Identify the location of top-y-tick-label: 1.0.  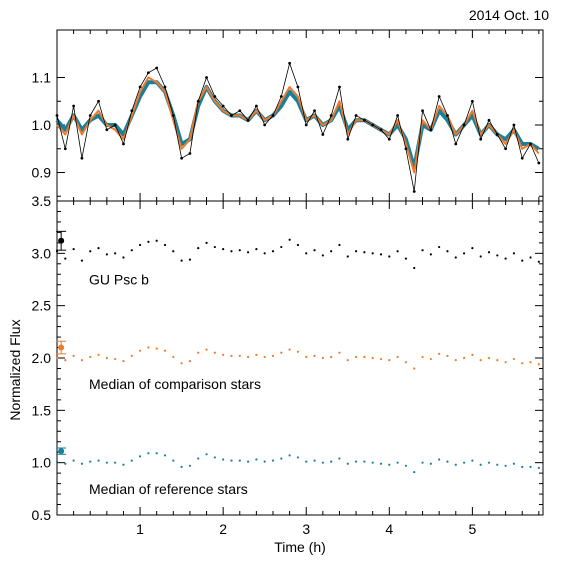
(42, 125).